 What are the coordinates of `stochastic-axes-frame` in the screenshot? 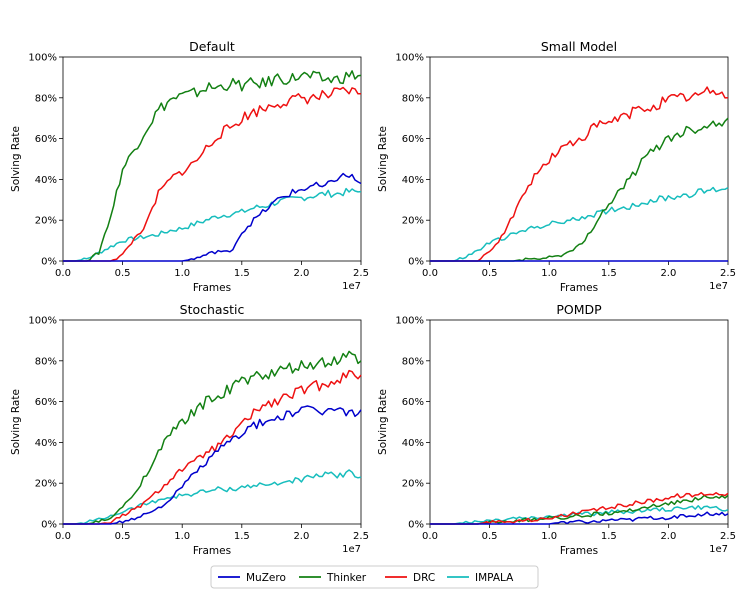 It's located at (212, 422).